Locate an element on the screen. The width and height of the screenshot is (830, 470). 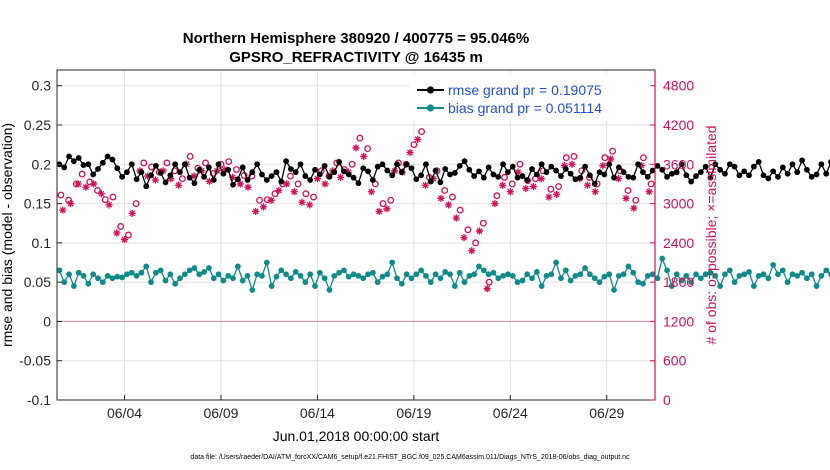
legend-rmse-marker is located at coordinates (430, 90).